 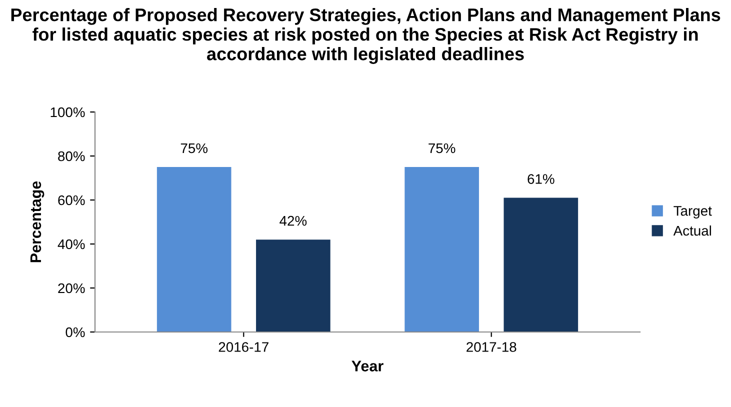 I want to click on y-tick-label: 60%, so click(x=71, y=200).